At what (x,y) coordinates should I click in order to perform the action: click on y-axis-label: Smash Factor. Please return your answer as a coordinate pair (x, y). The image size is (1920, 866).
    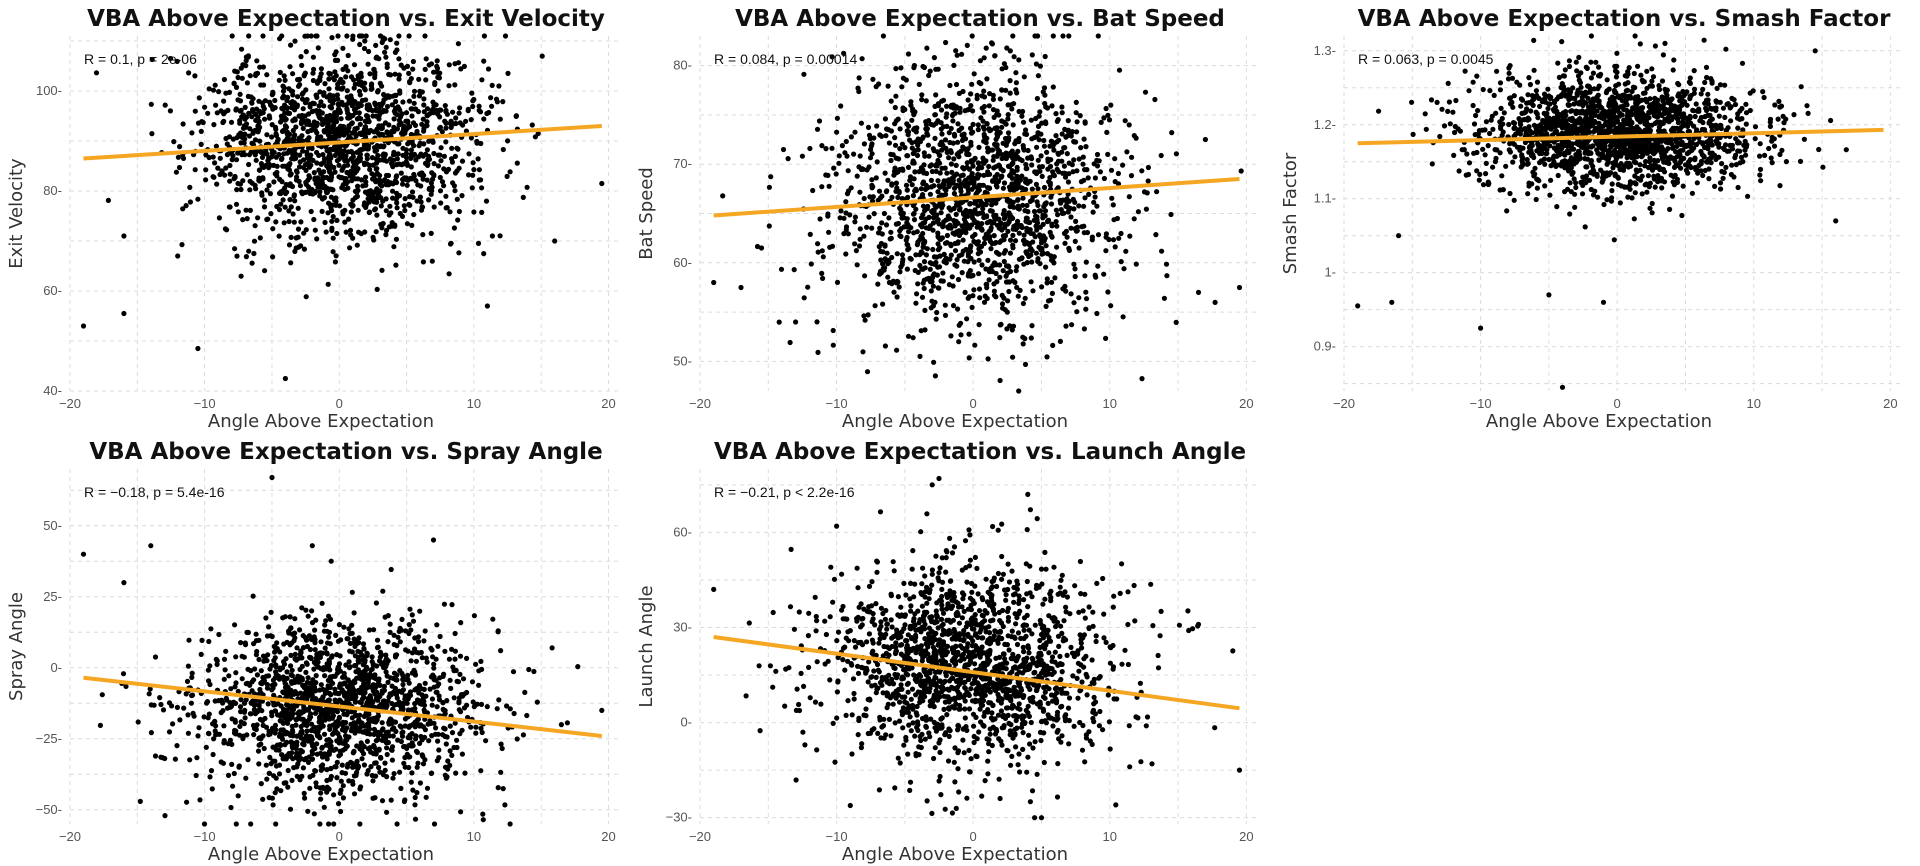
    Looking at the image, I should click on (1290, 213).